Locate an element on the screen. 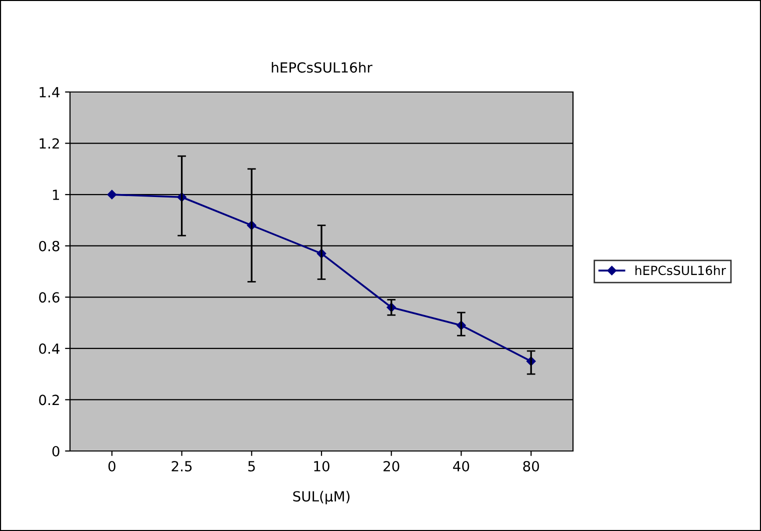 This screenshot has width=761, height=531. x-tick-label: 0 is located at coordinates (112, 466).